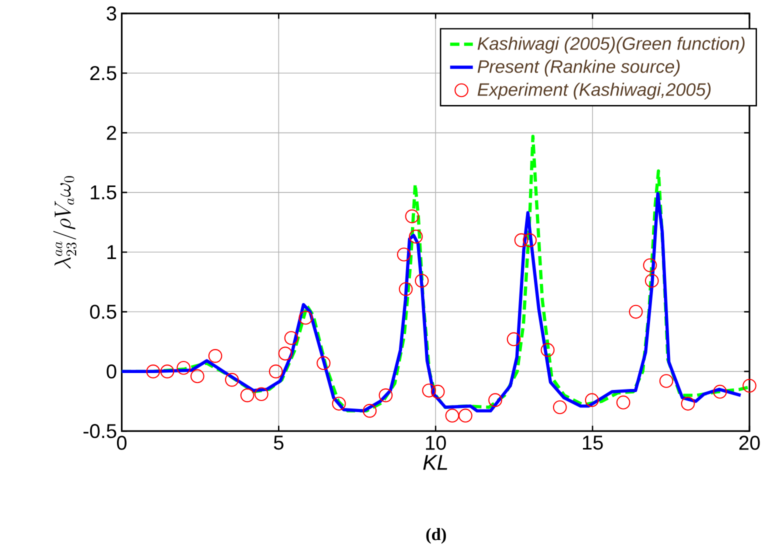 The height and width of the screenshot is (552, 765). What do you see at coordinates (436, 443) in the screenshot?
I see `x-tick-label: 10` at bounding box center [436, 443].